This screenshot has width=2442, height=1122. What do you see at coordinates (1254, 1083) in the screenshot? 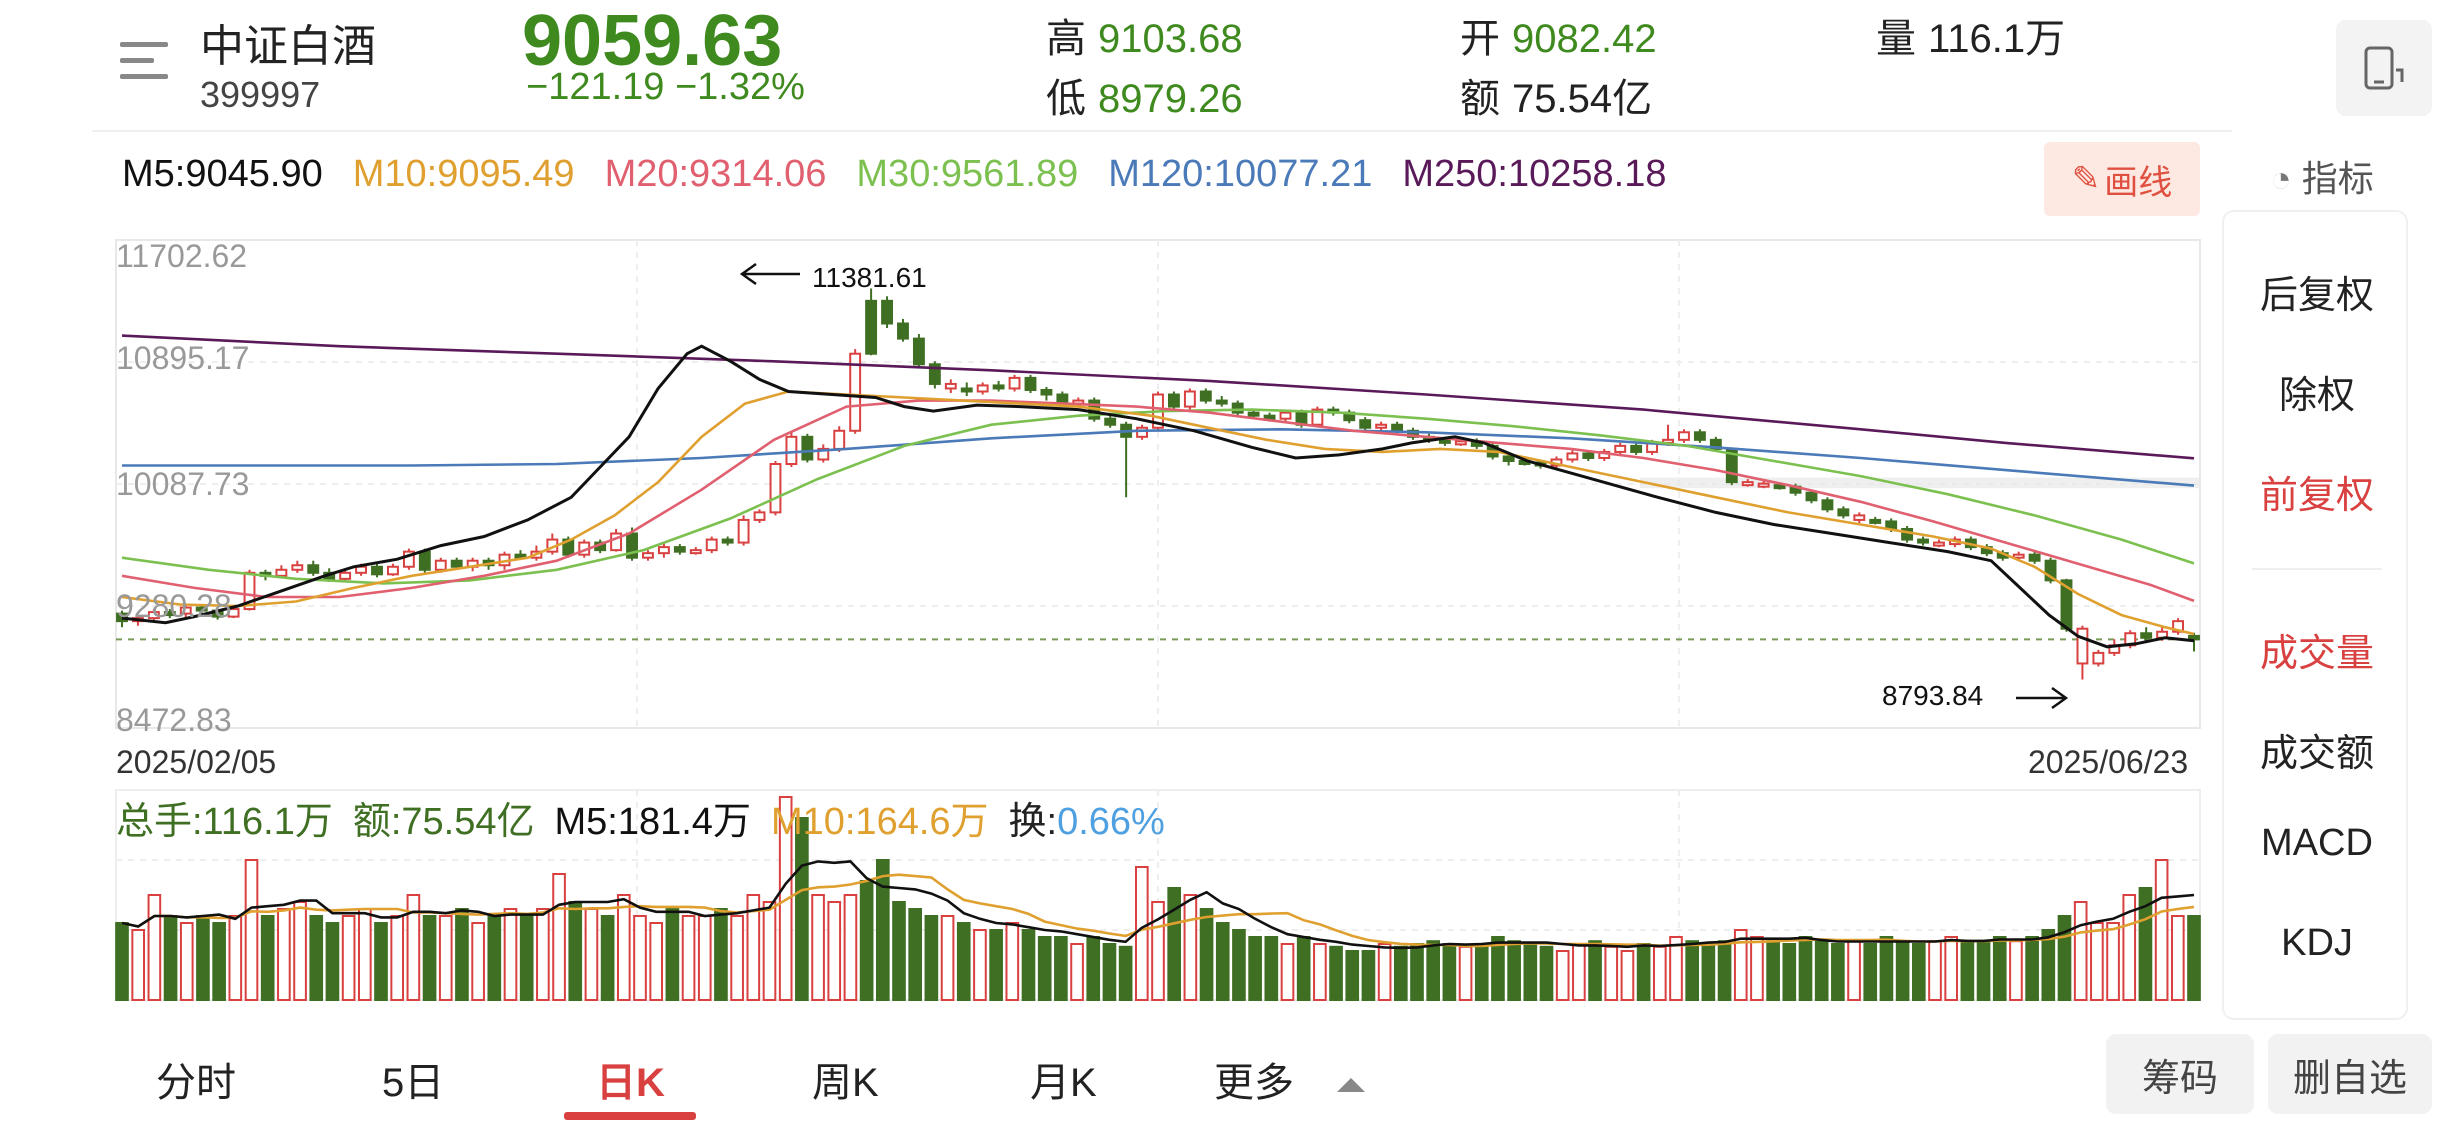
I see `tab-more-label: 更多` at bounding box center [1254, 1083].